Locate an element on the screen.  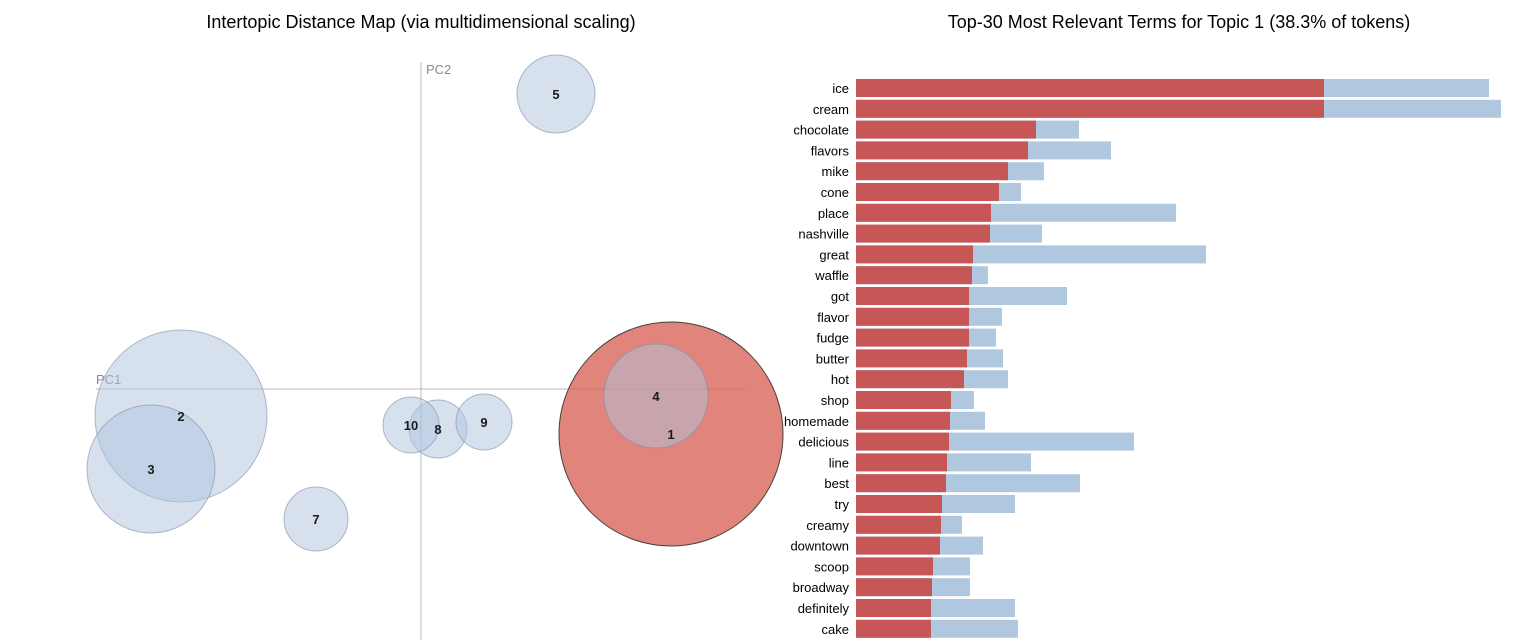
term-row: got is located at coordinates (949, 296).